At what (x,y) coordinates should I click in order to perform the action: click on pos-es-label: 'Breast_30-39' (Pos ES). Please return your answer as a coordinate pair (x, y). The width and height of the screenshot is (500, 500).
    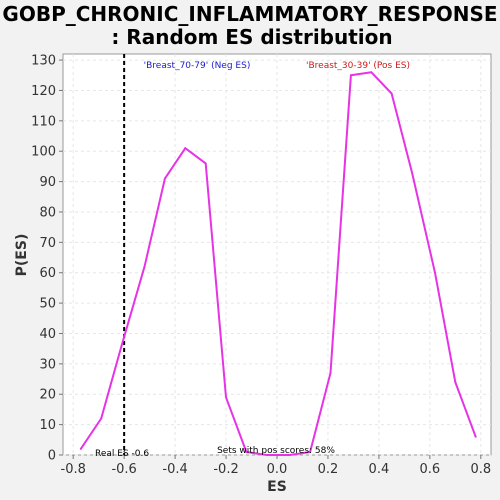
    Looking at the image, I should click on (358, 66).